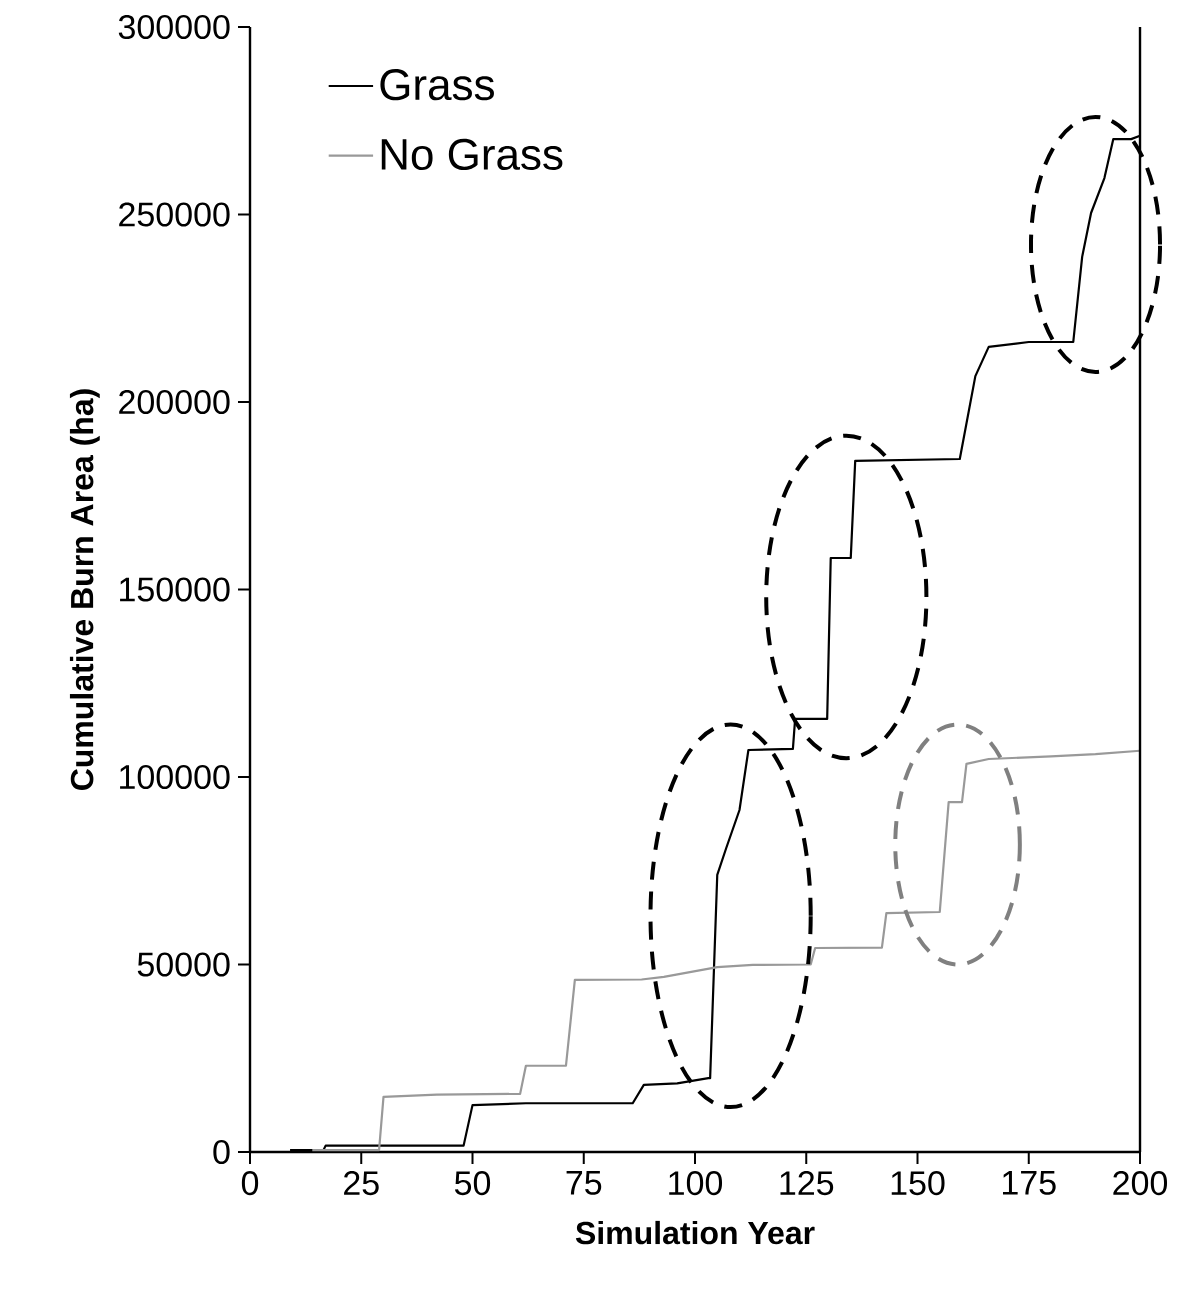 This screenshot has width=1183, height=1289. I want to click on legend-label: No Grass, so click(472, 154).